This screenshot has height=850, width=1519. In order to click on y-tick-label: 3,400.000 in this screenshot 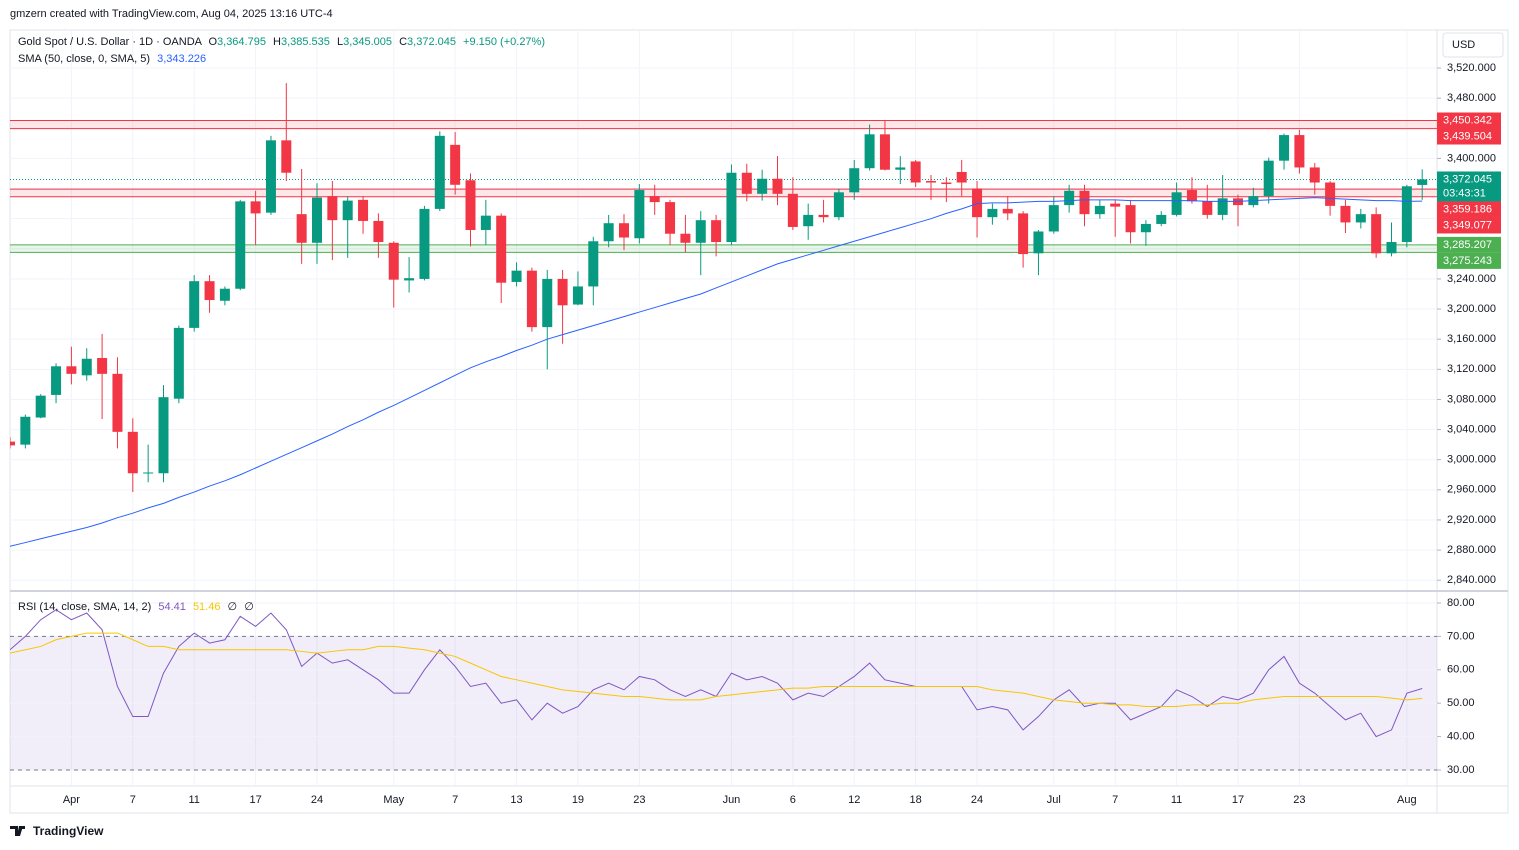, I will do `click(1471, 158)`.